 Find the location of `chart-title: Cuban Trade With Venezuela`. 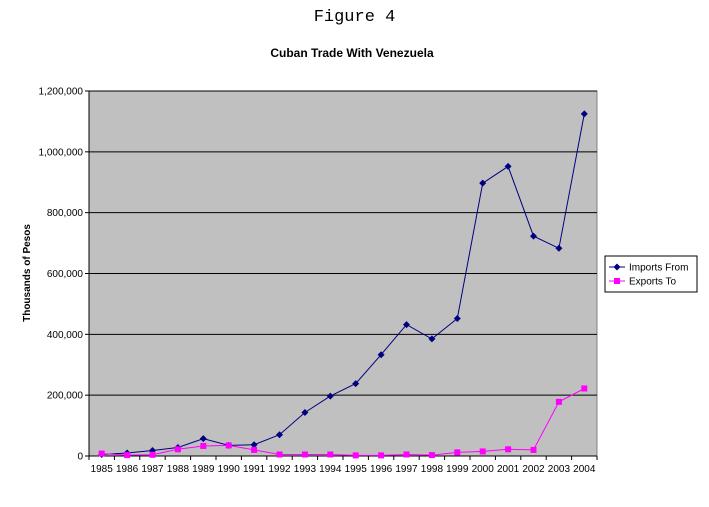

chart-title: Cuban Trade With Venezuela is located at coordinates (352, 53).